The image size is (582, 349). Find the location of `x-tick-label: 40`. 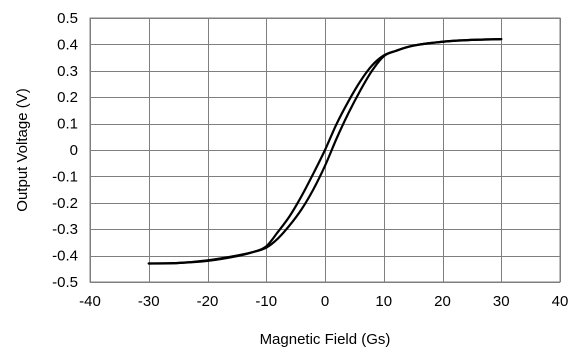

x-tick-label: 40 is located at coordinates (560, 301).